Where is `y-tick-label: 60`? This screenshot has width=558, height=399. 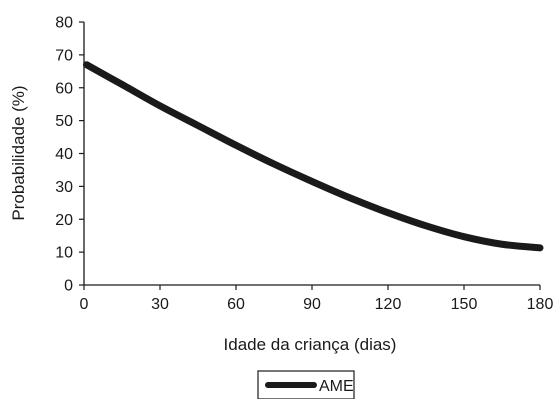 y-tick-label: 60 is located at coordinates (64, 88).